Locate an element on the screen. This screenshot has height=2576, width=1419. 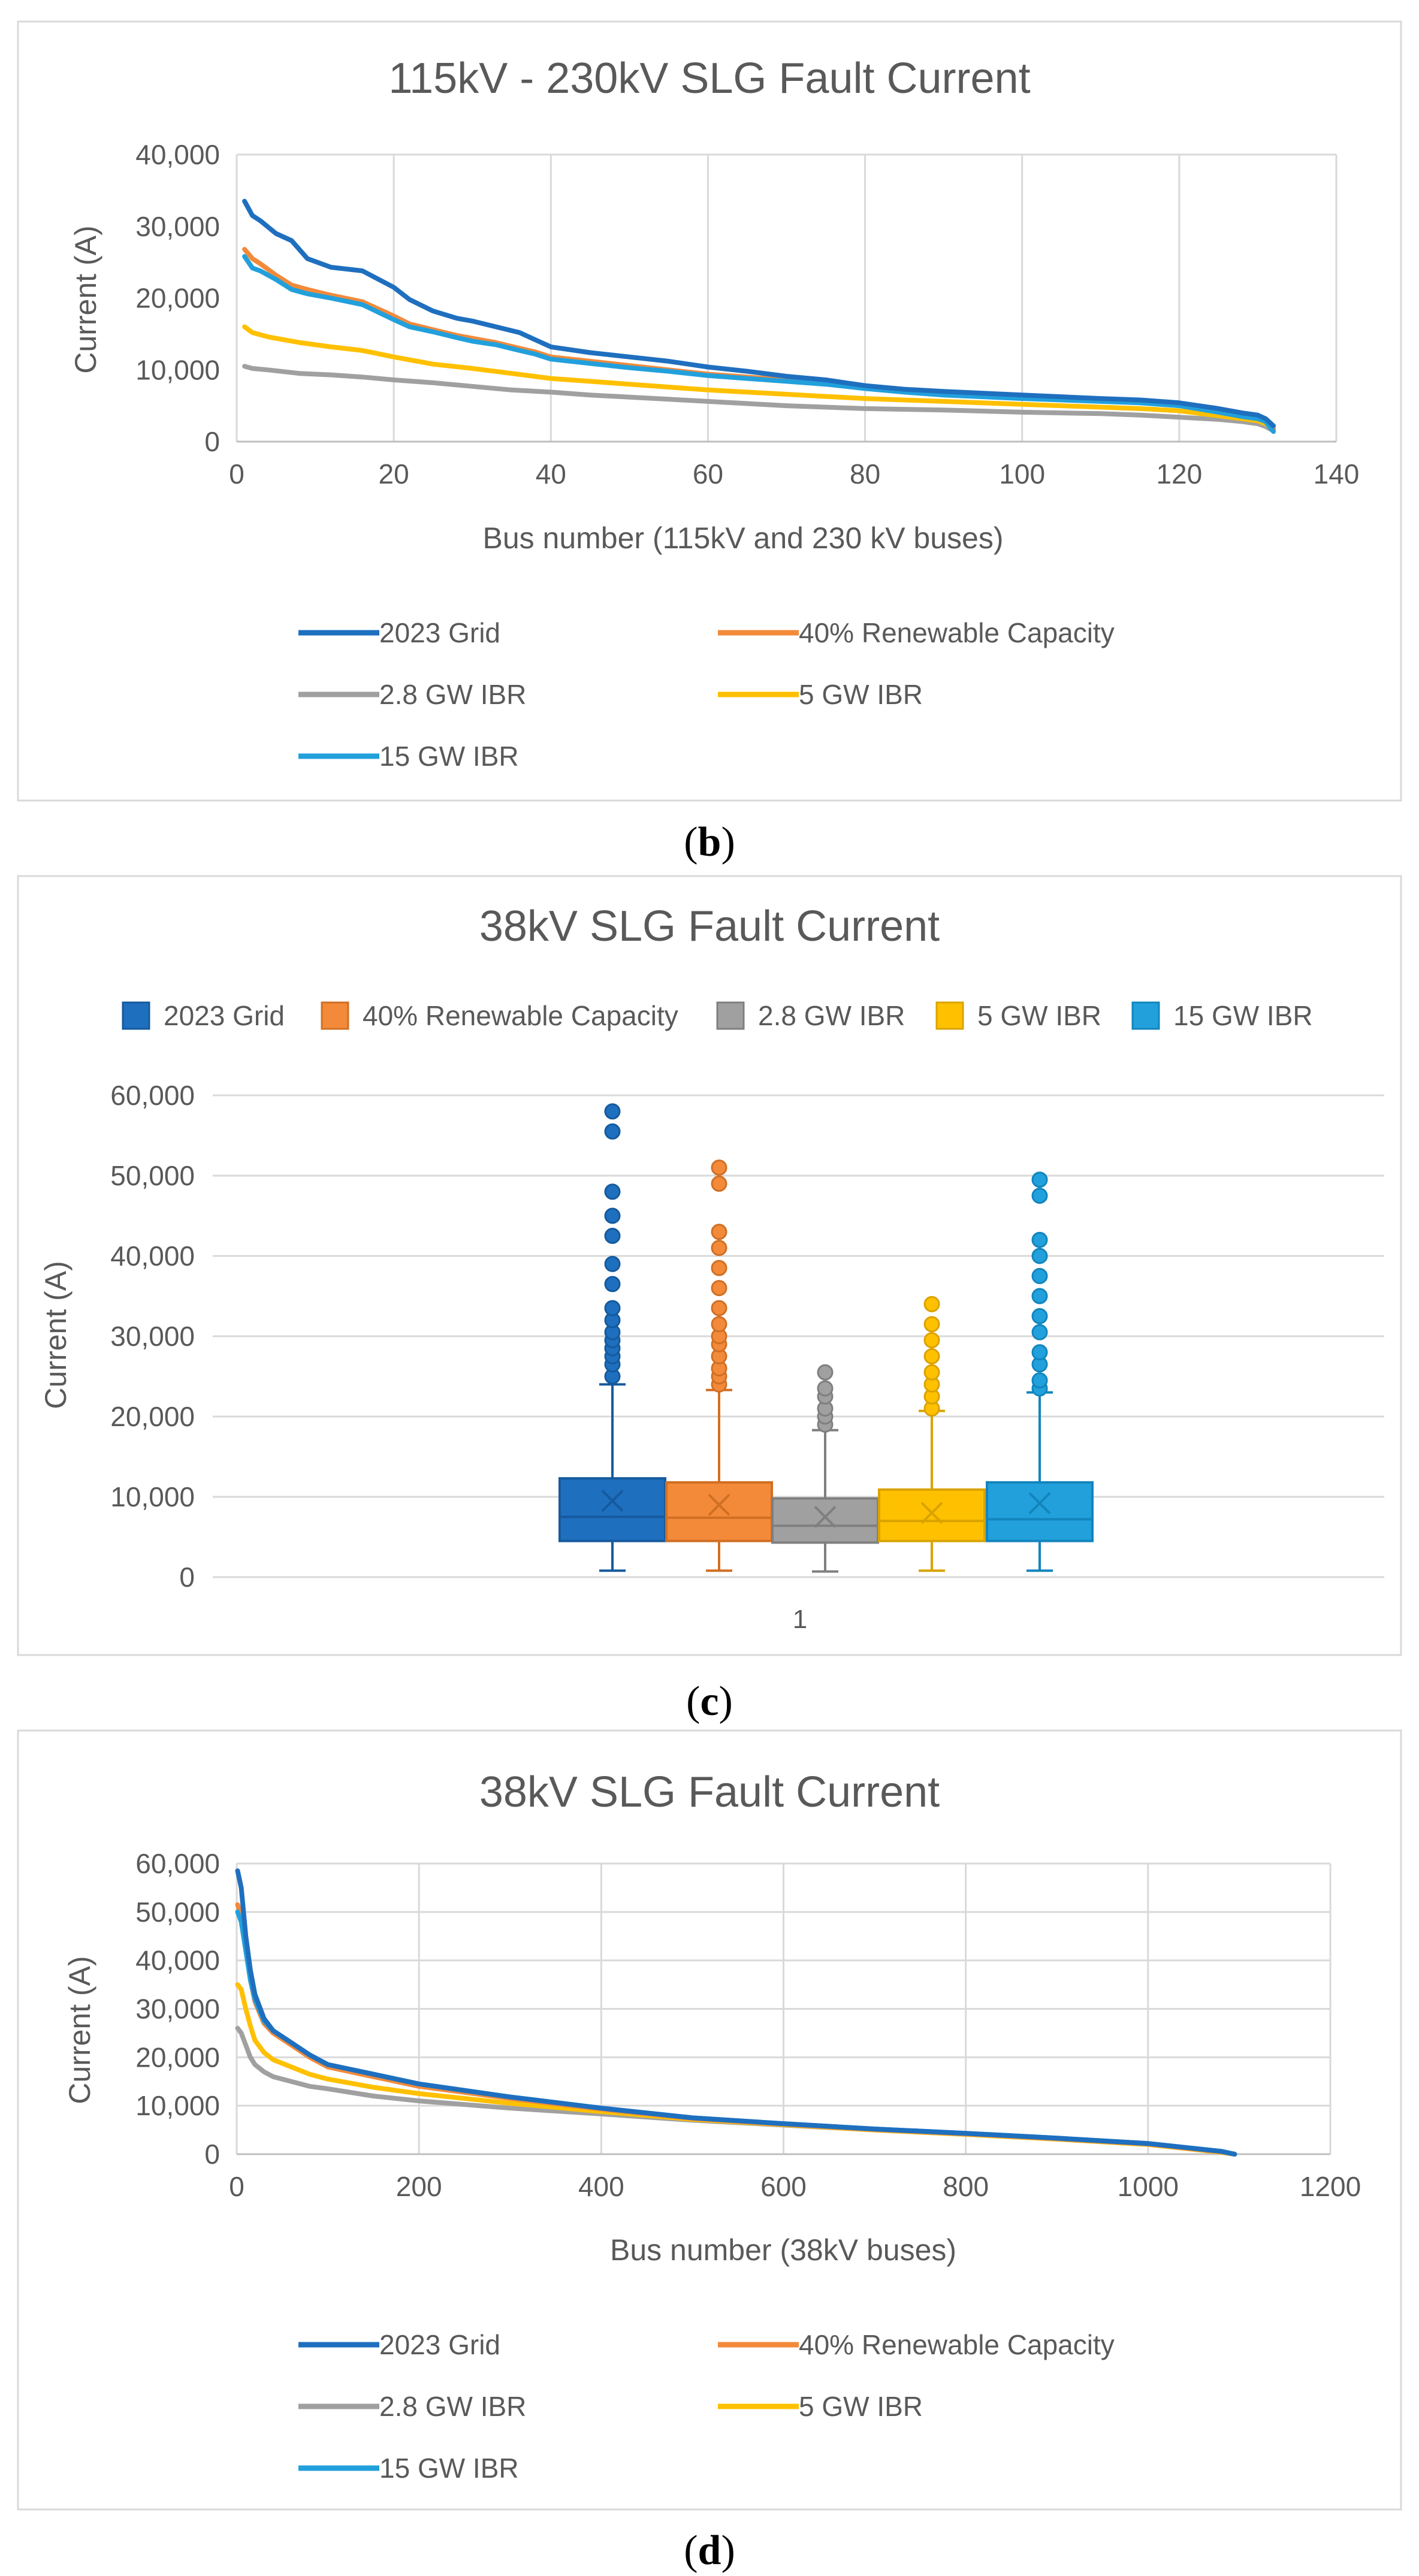
c-legend-label: 15 GW IBR is located at coordinates (1243, 1016).